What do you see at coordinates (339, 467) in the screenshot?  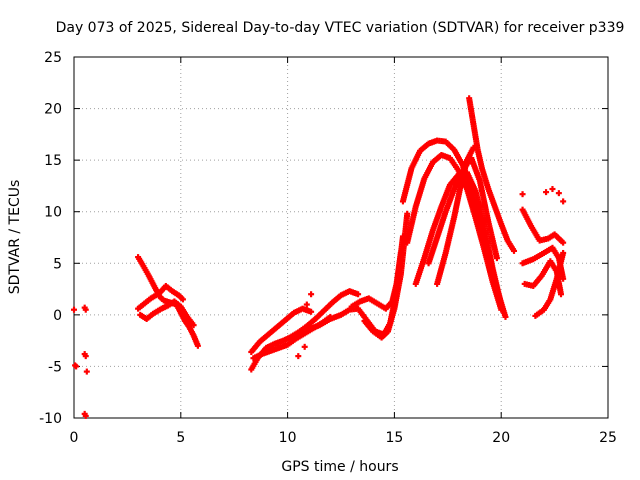 I see `x-axis-label: GPS time / hours` at bounding box center [339, 467].